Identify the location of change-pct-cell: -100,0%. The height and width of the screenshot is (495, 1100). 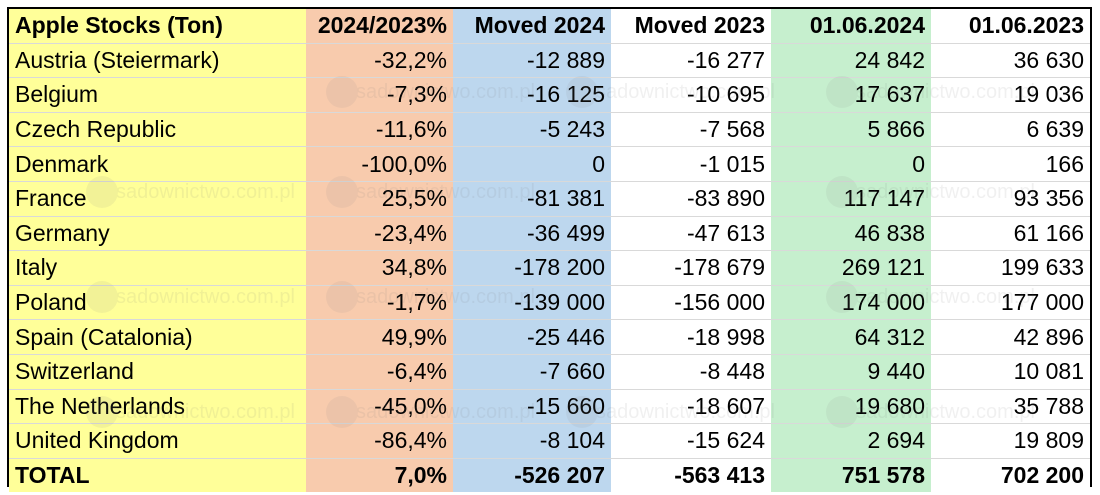
(379, 164).